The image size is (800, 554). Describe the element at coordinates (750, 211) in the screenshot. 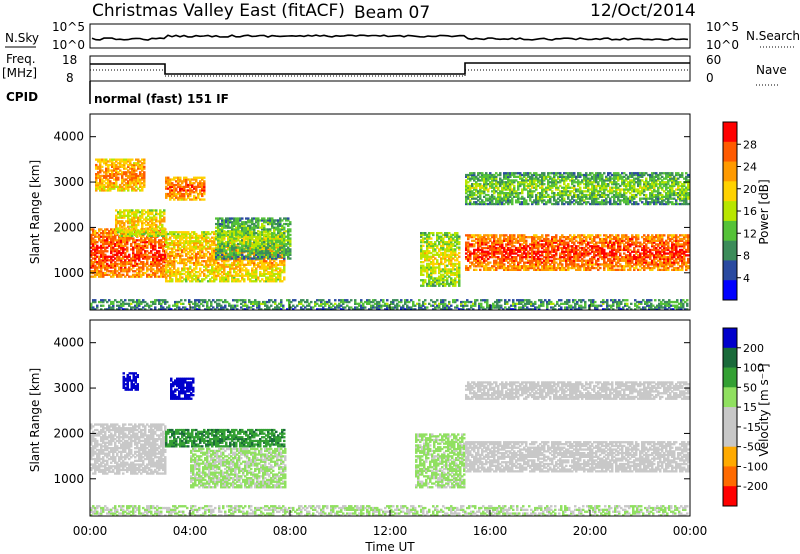

I see `colorbar-tick-label: 16` at that location.